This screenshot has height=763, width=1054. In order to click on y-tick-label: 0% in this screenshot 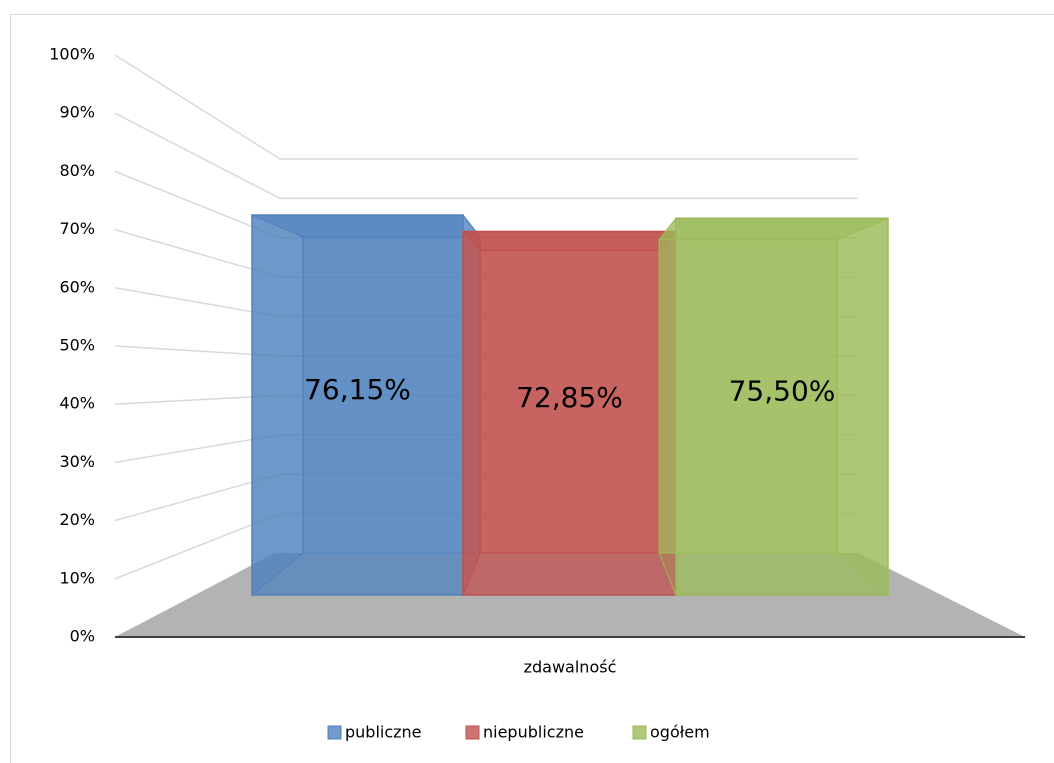, I will do `click(82, 636)`.